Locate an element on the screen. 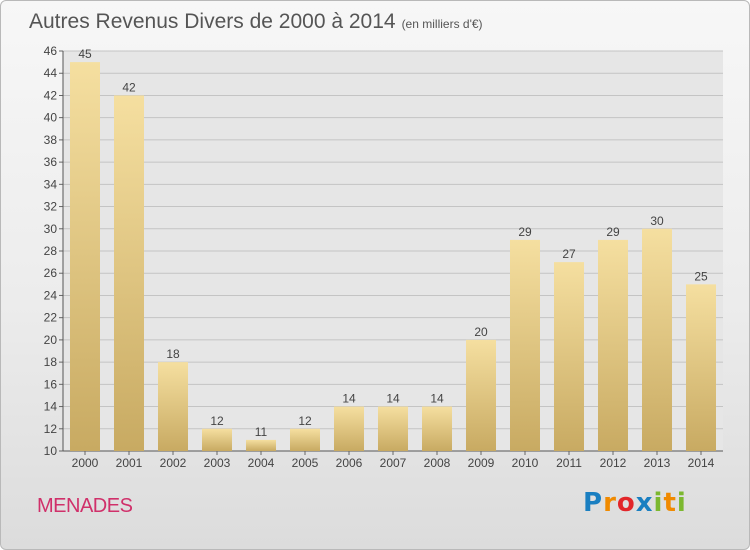  y-tick-label: 44 is located at coordinates (51, 73).